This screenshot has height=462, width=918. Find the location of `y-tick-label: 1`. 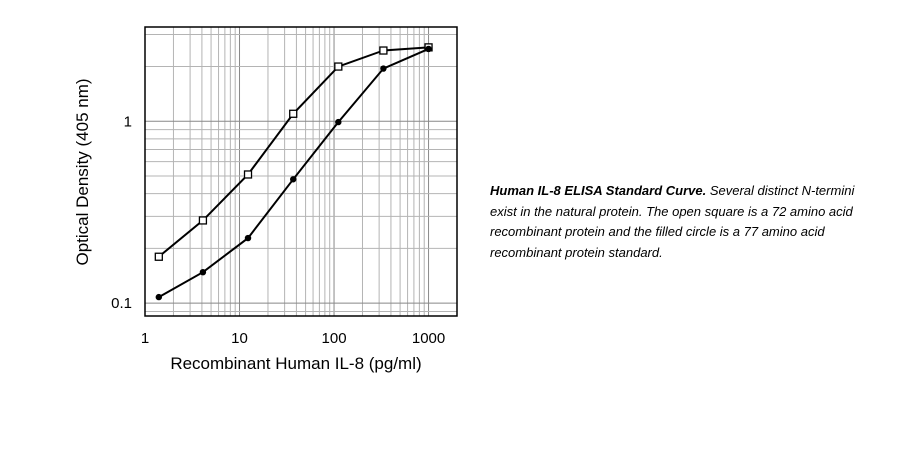

y-tick-label: 1 is located at coordinates (128, 121).